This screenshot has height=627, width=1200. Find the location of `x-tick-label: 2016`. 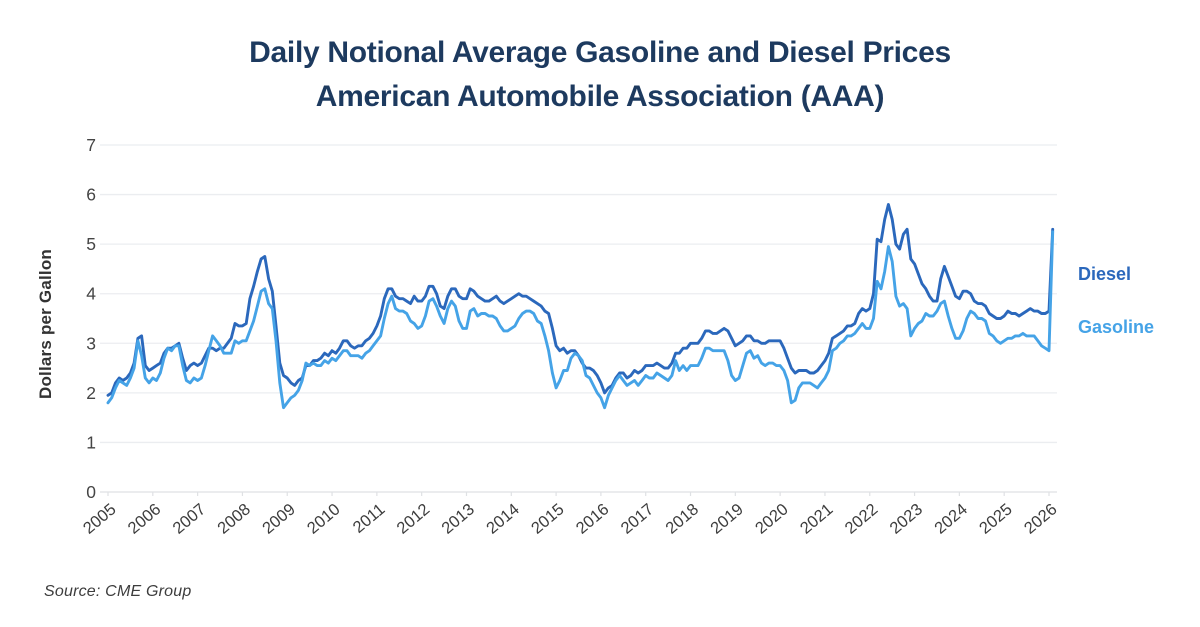

x-tick-label: 2016 is located at coordinates (593, 518).